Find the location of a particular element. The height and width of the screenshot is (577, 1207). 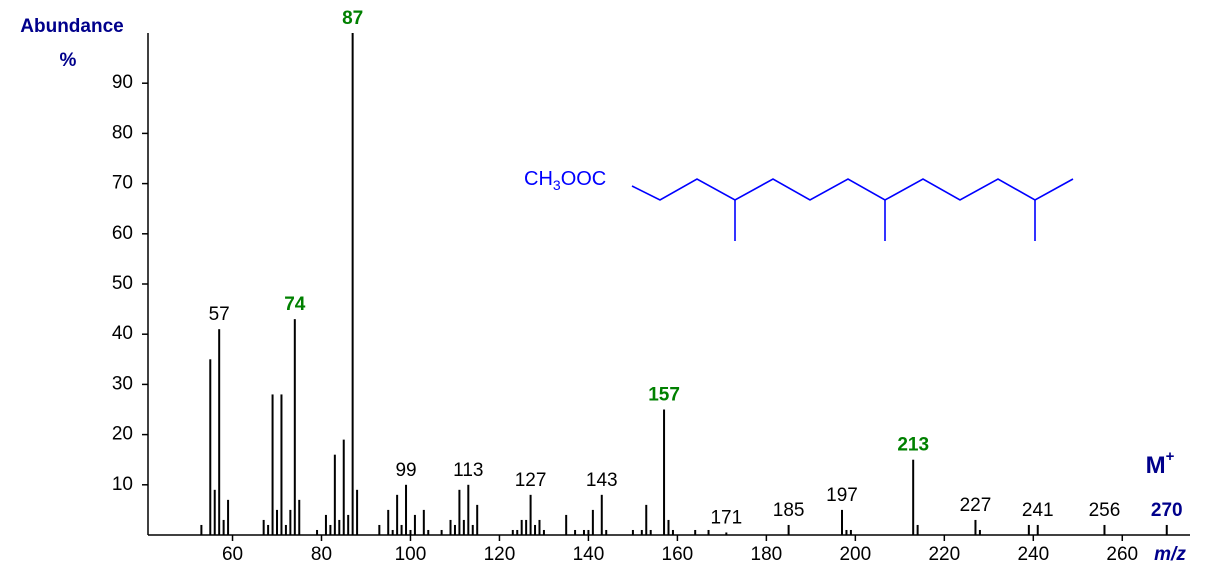

y-tick-label: 20 is located at coordinates (122, 434).